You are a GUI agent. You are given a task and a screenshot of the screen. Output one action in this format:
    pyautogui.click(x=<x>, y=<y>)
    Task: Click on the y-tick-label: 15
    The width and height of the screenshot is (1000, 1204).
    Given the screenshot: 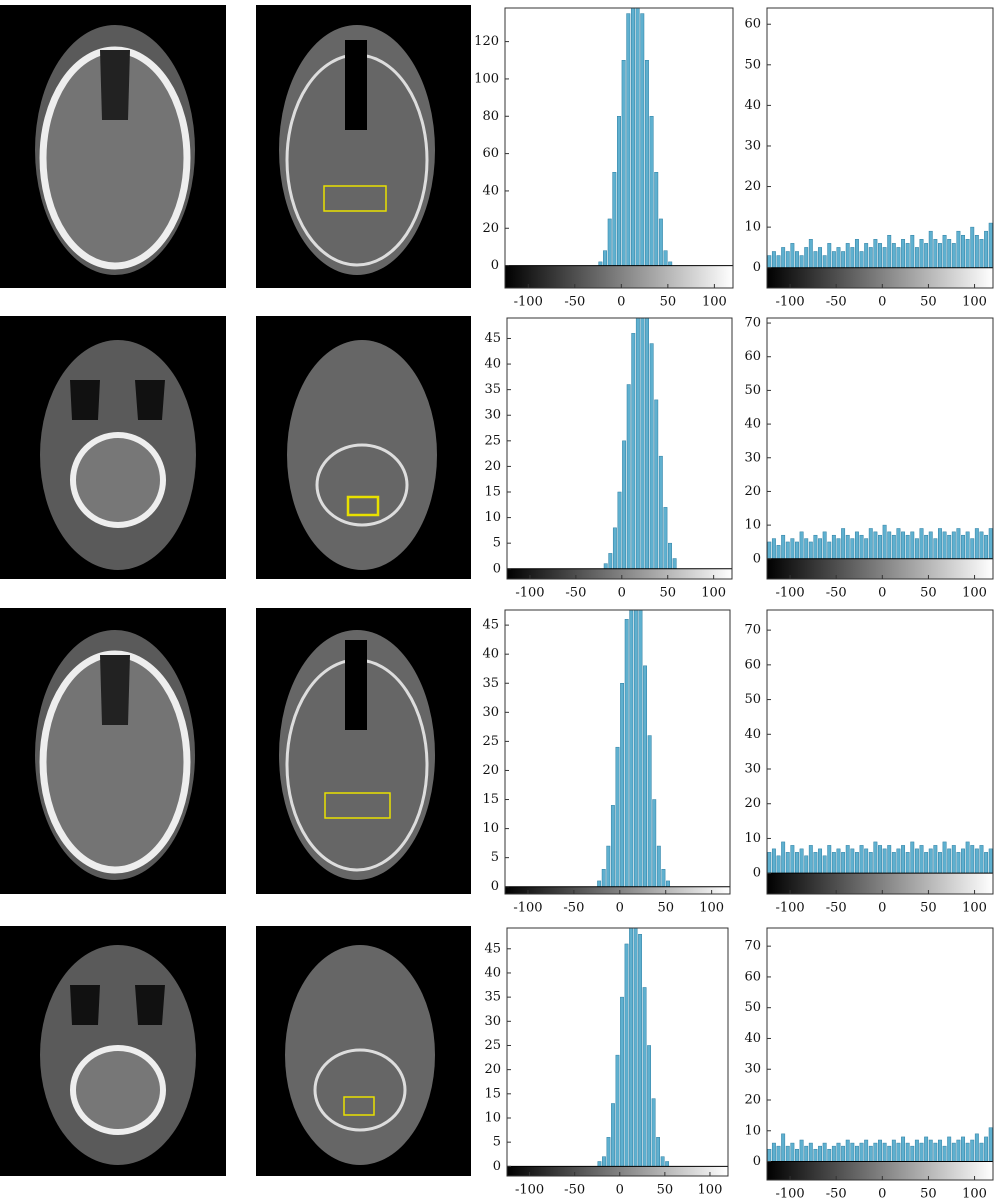 What is the action you would take?
    pyautogui.click(x=490, y=799)
    